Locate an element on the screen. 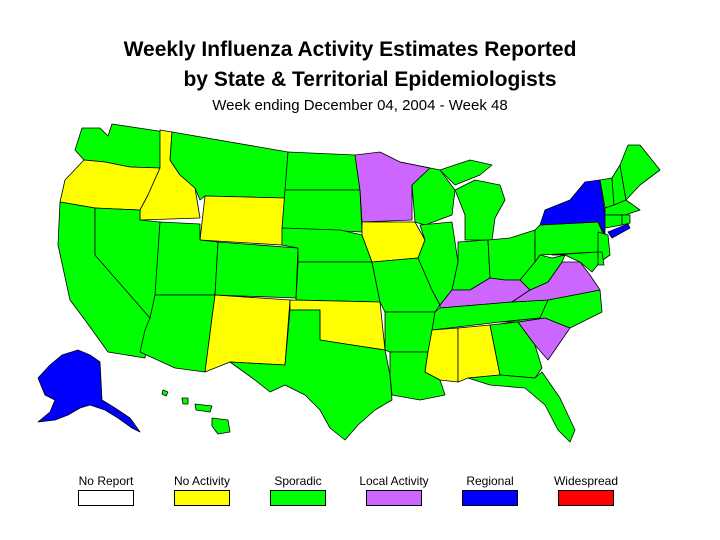 The width and height of the screenshot is (720, 540). legend-label: No Activity is located at coordinates (201, 481).